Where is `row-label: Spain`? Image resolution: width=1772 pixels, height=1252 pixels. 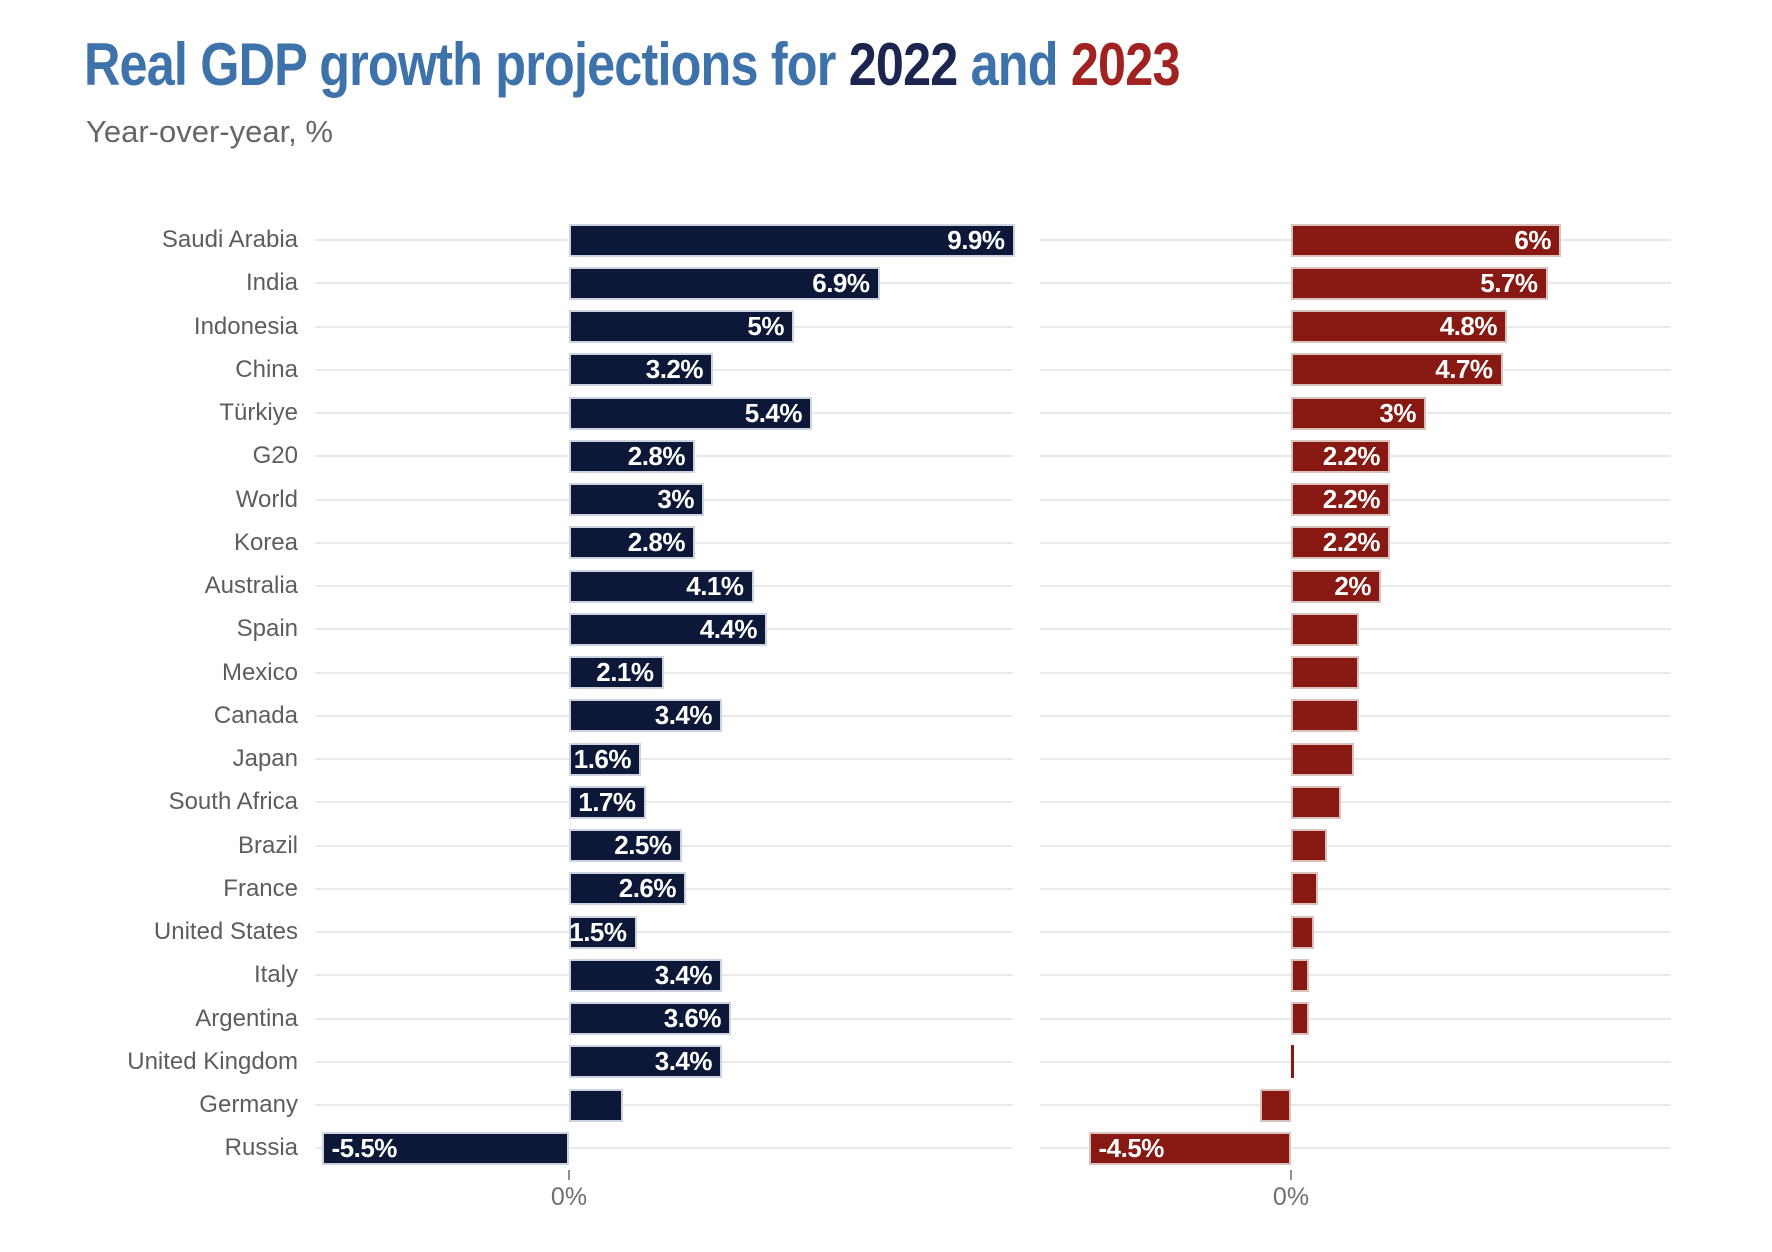
row-label: Spain is located at coordinates (267, 629).